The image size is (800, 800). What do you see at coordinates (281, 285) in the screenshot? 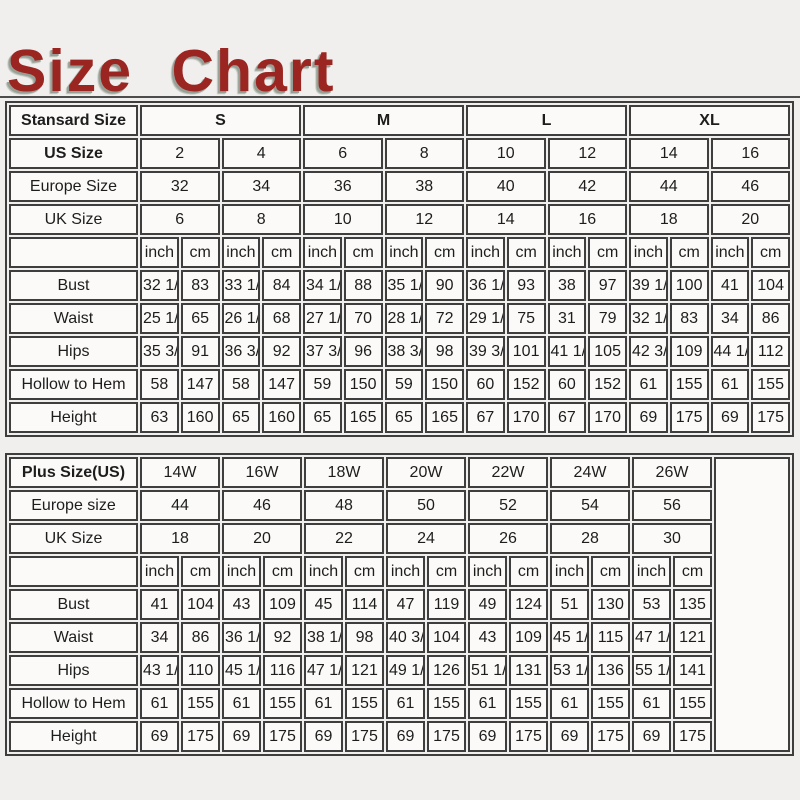
I see `table-cell: 84` at bounding box center [281, 285].